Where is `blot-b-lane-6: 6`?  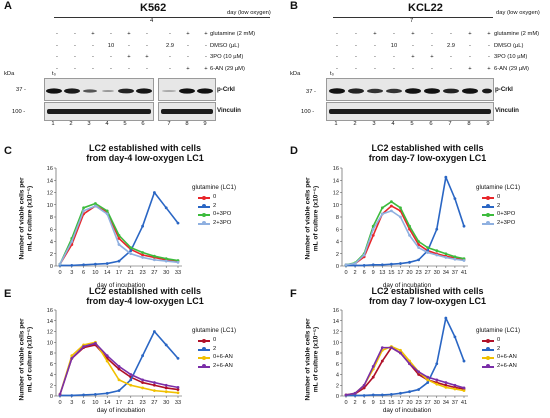 blot-b-lane-6: 6 is located at coordinates (431, 124).